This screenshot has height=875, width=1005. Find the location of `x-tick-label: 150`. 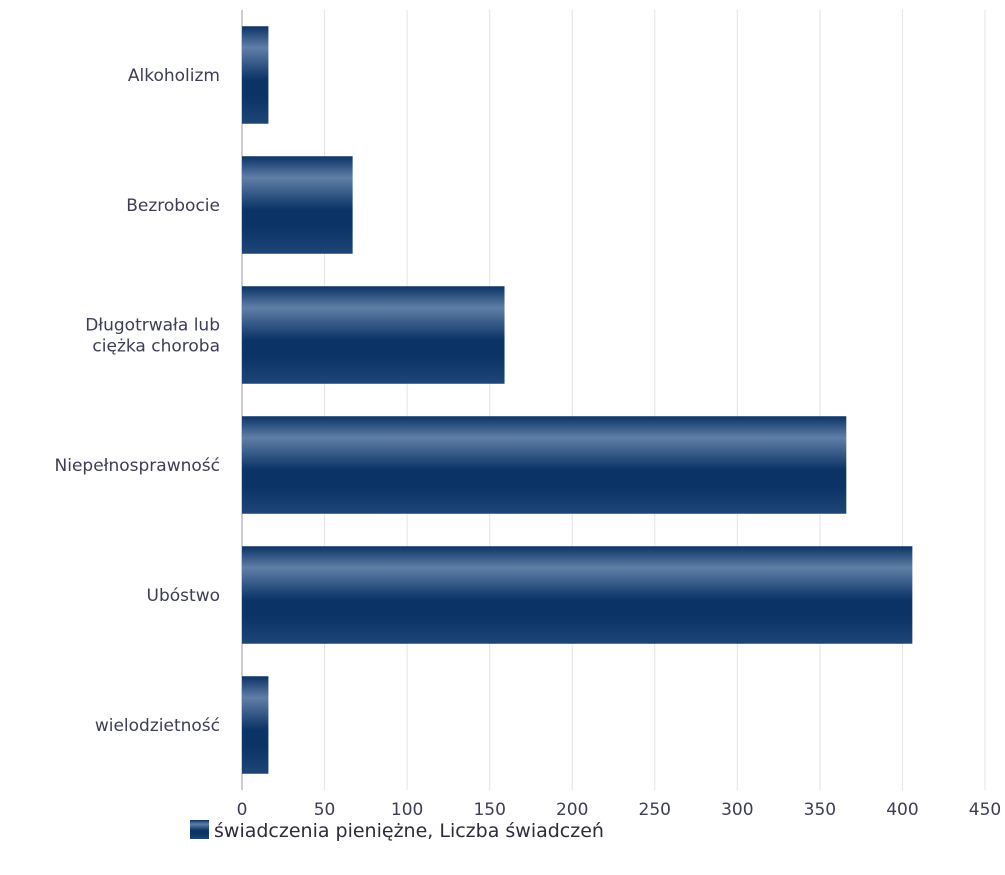

x-tick-label: 150 is located at coordinates (489, 810).